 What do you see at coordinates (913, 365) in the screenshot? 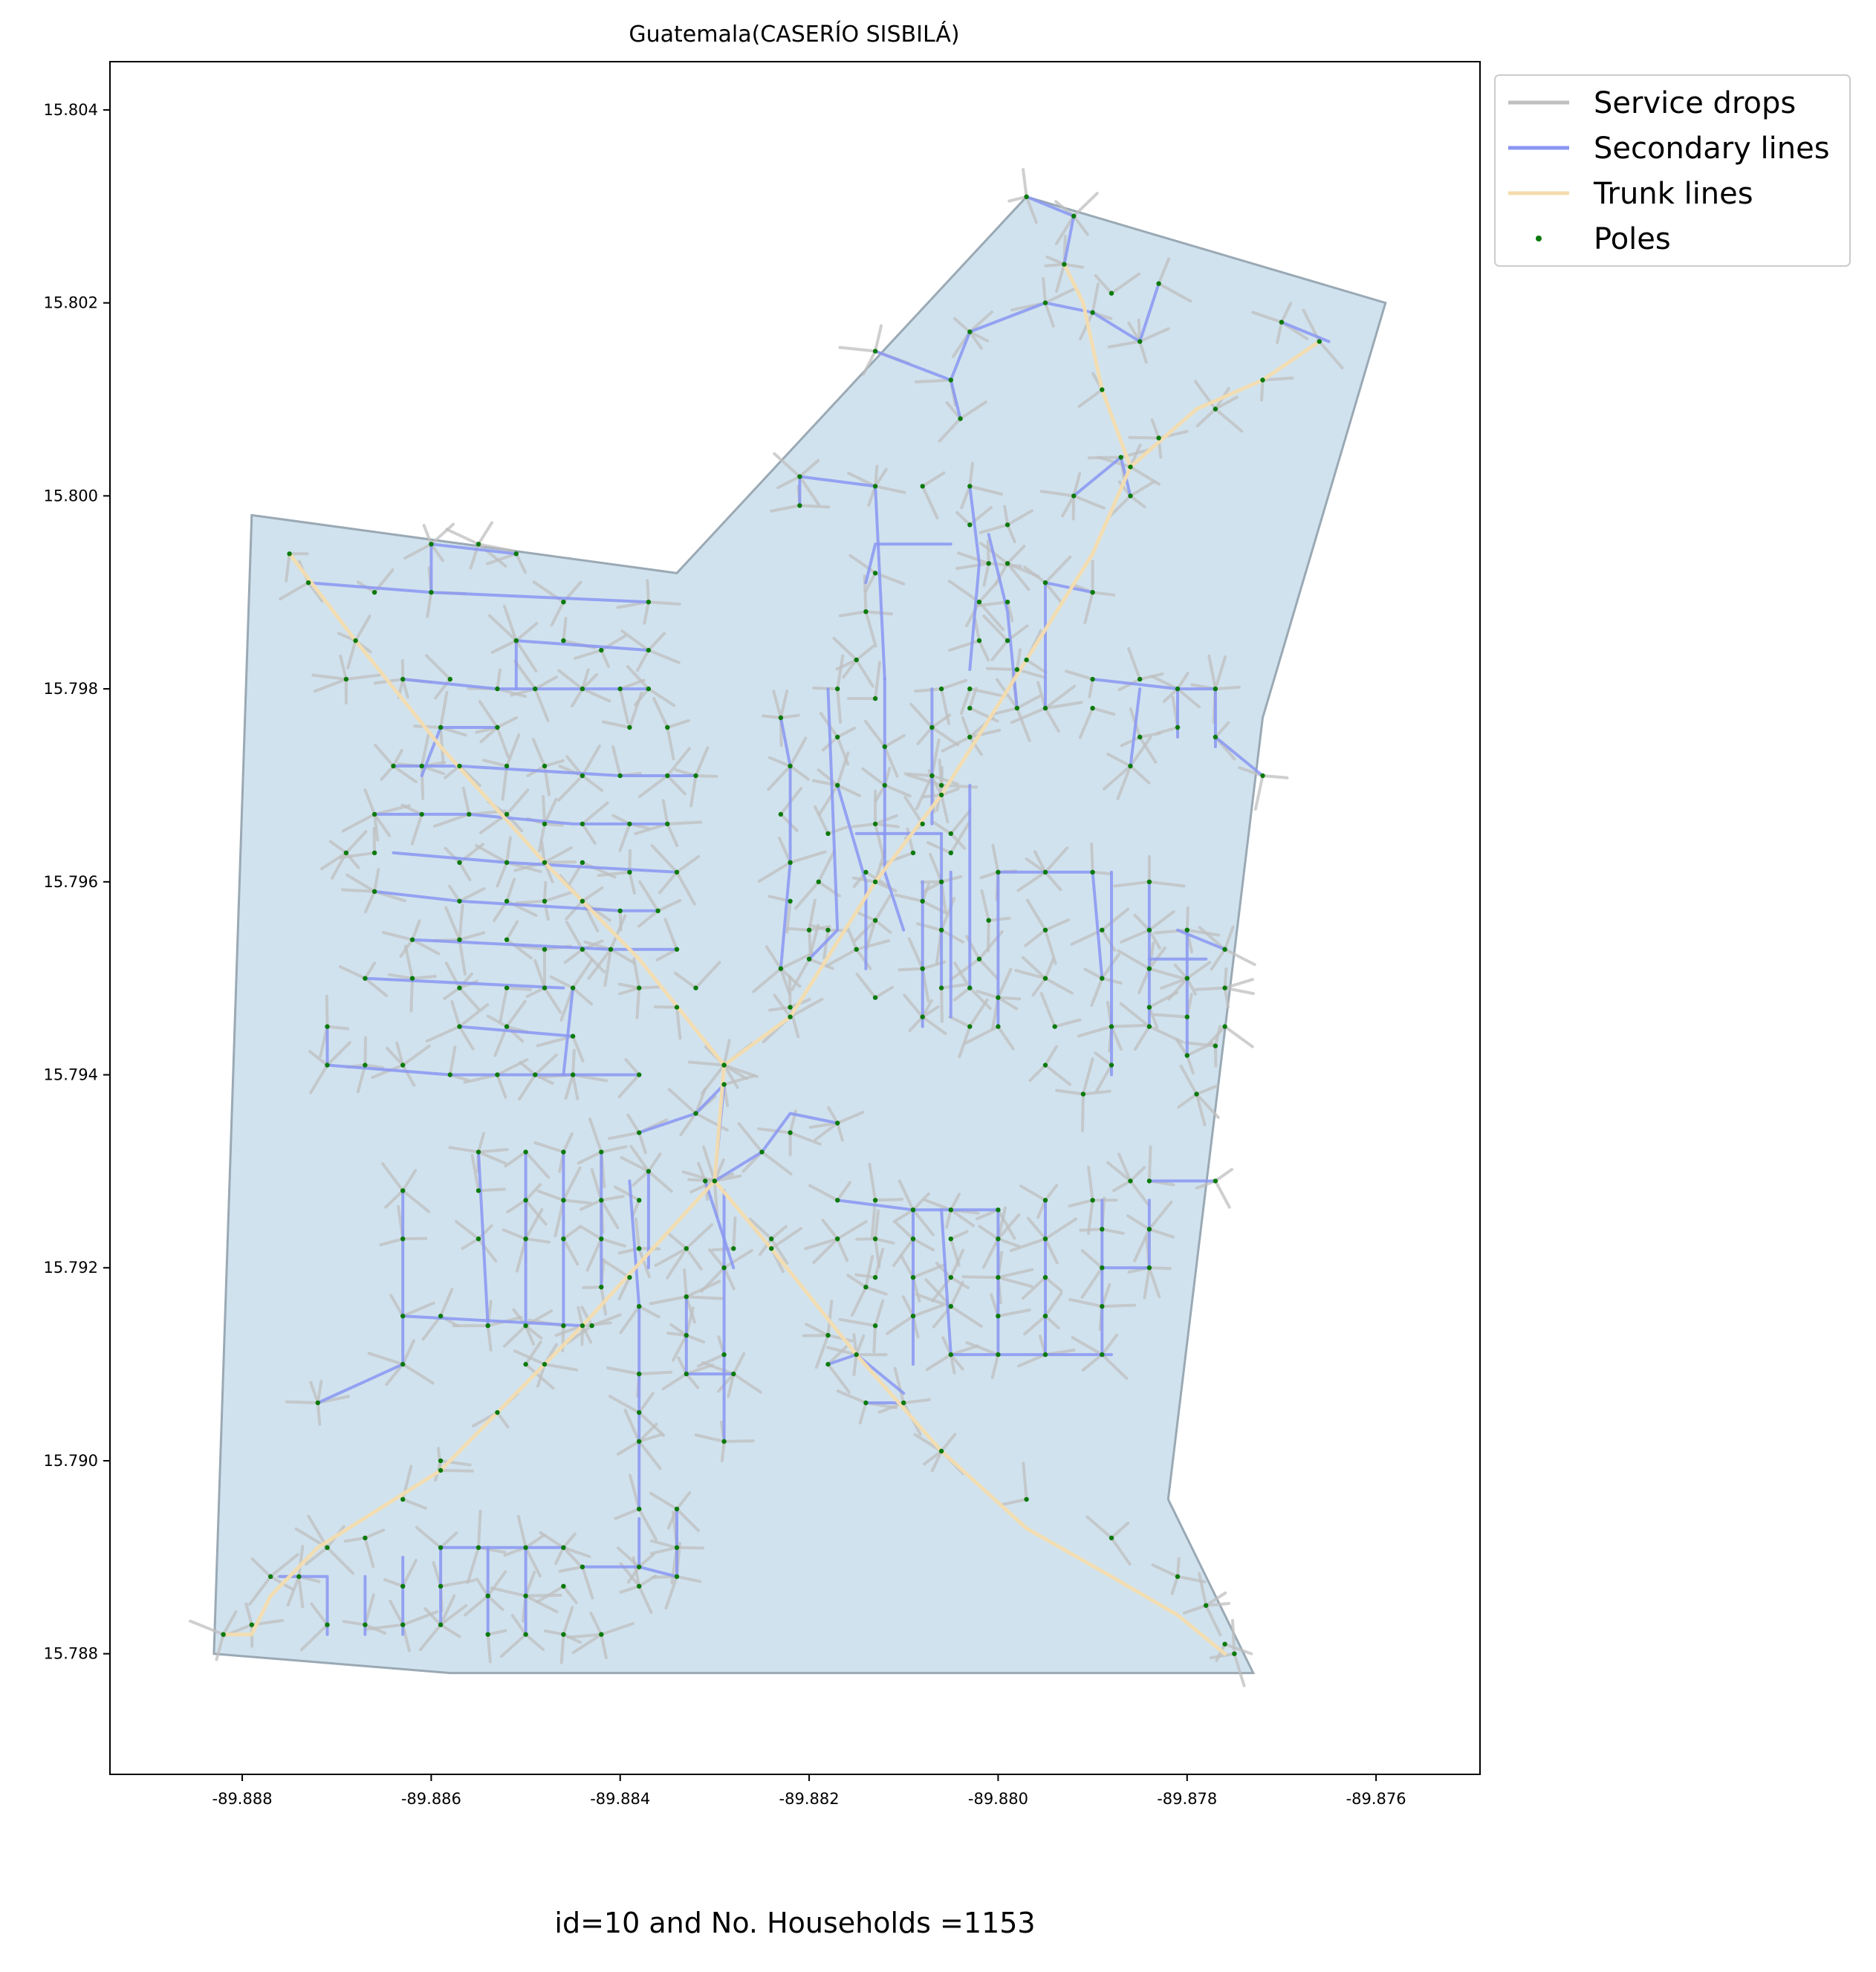
I see `secondary-line` at bounding box center [913, 365].